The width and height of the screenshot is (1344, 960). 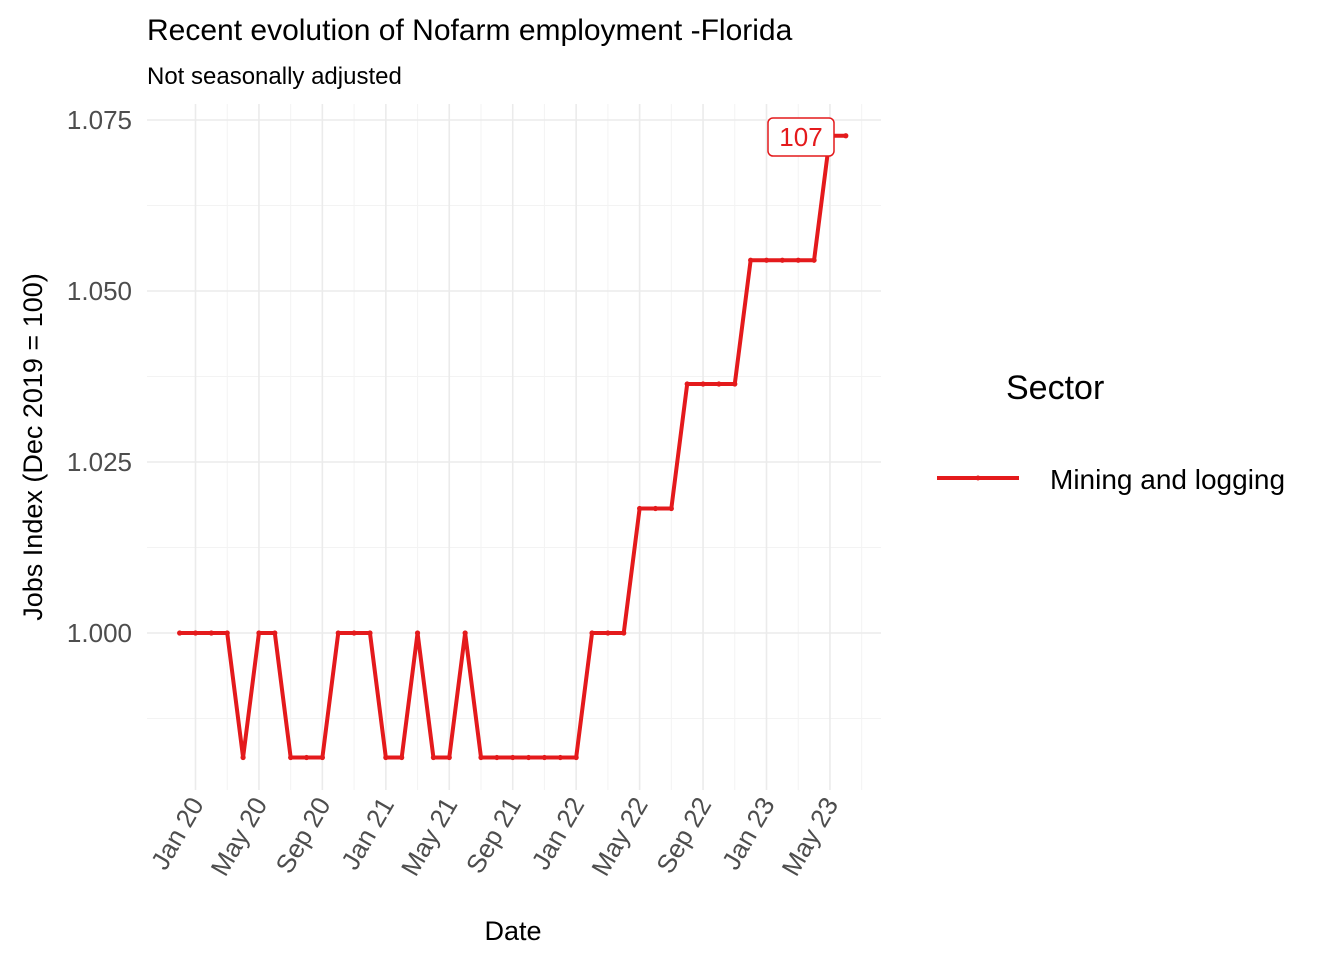 What do you see at coordinates (978, 478) in the screenshot?
I see `legend-swatch-point` at bounding box center [978, 478].